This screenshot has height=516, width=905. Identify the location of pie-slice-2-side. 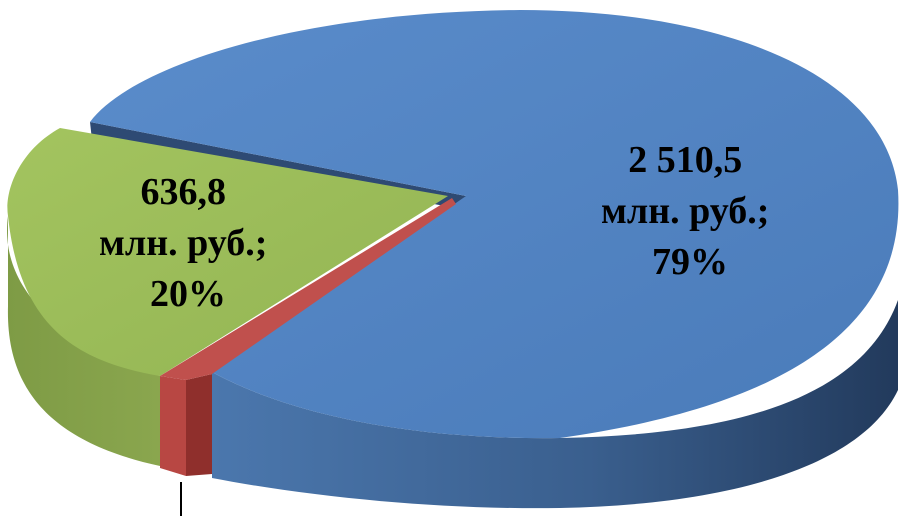
(83, 341).